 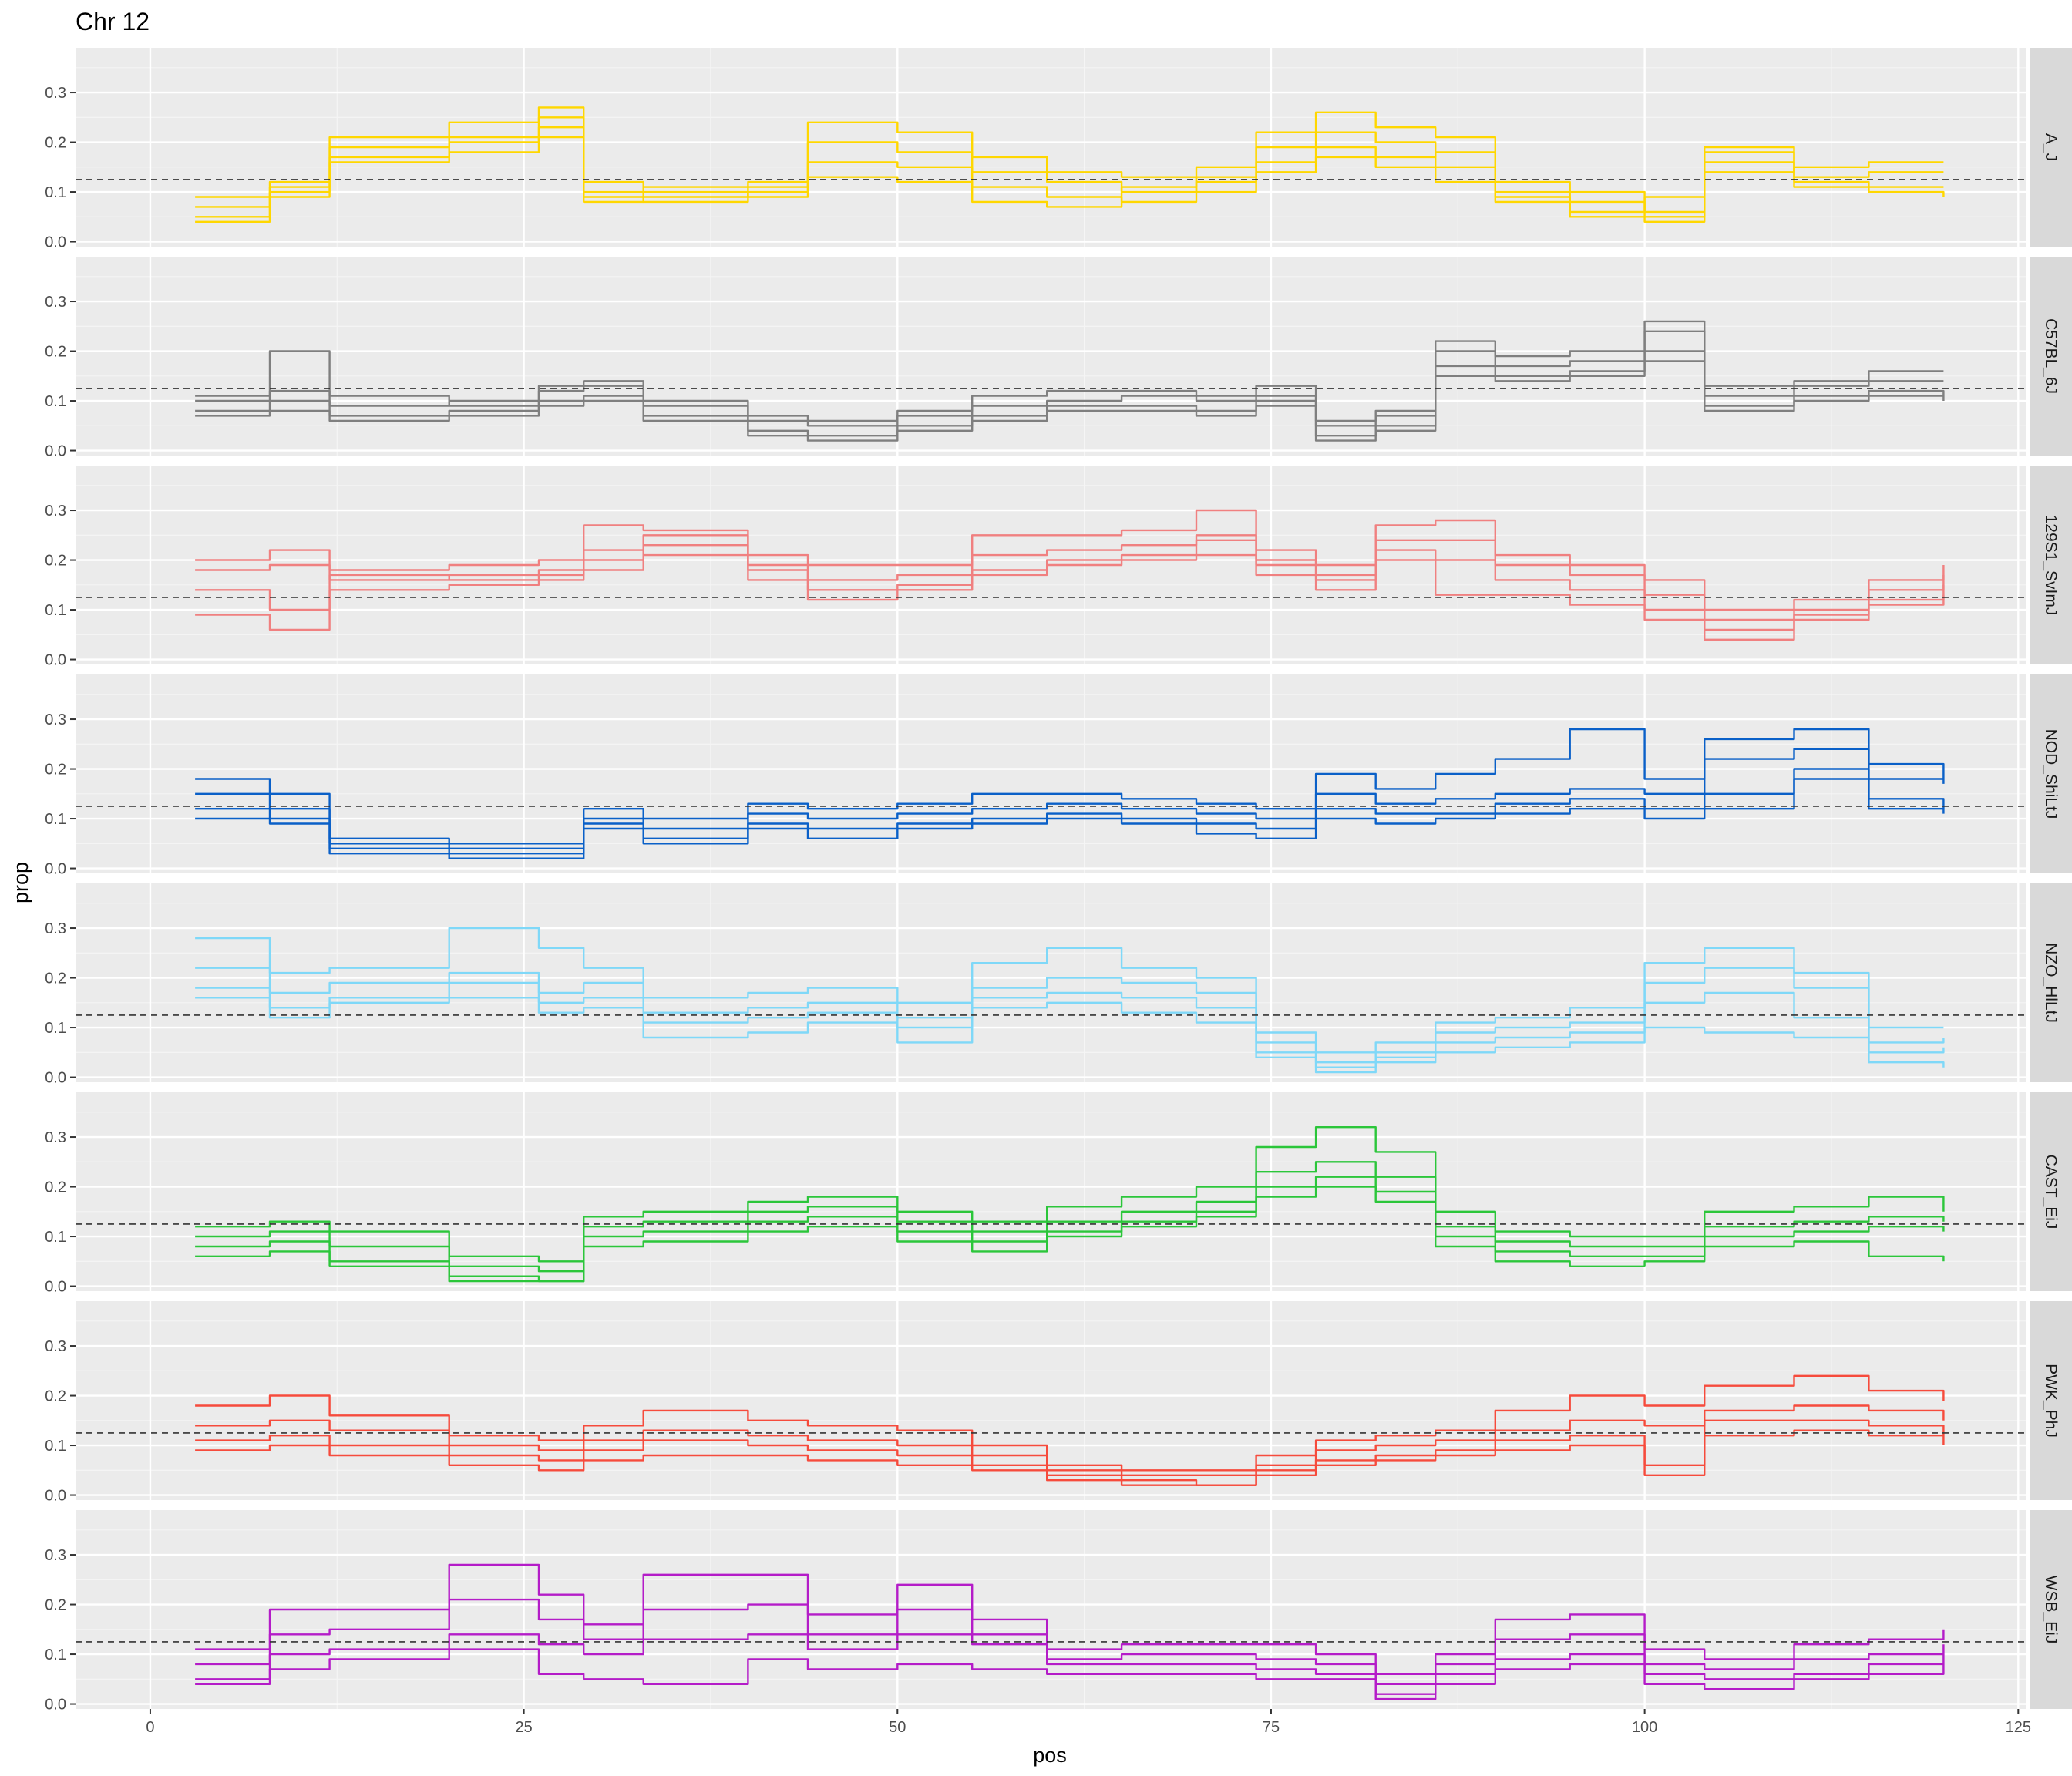 I want to click on facet-strip-label: C57BL_6J, so click(x=2051, y=356).